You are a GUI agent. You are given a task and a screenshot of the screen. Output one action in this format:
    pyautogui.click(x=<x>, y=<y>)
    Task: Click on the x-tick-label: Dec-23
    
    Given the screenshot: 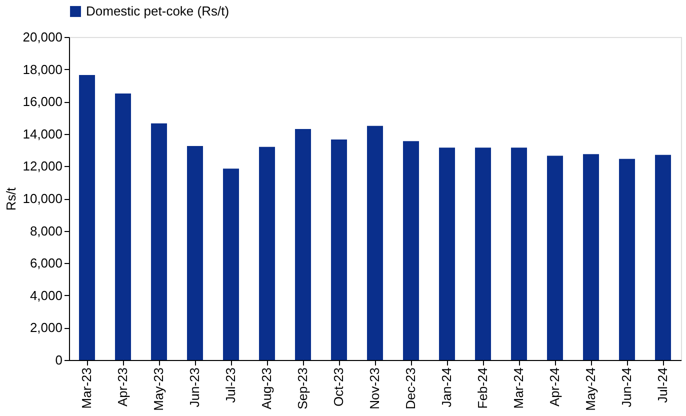 What is the action you would take?
    pyautogui.click(x=410, y=389)
    